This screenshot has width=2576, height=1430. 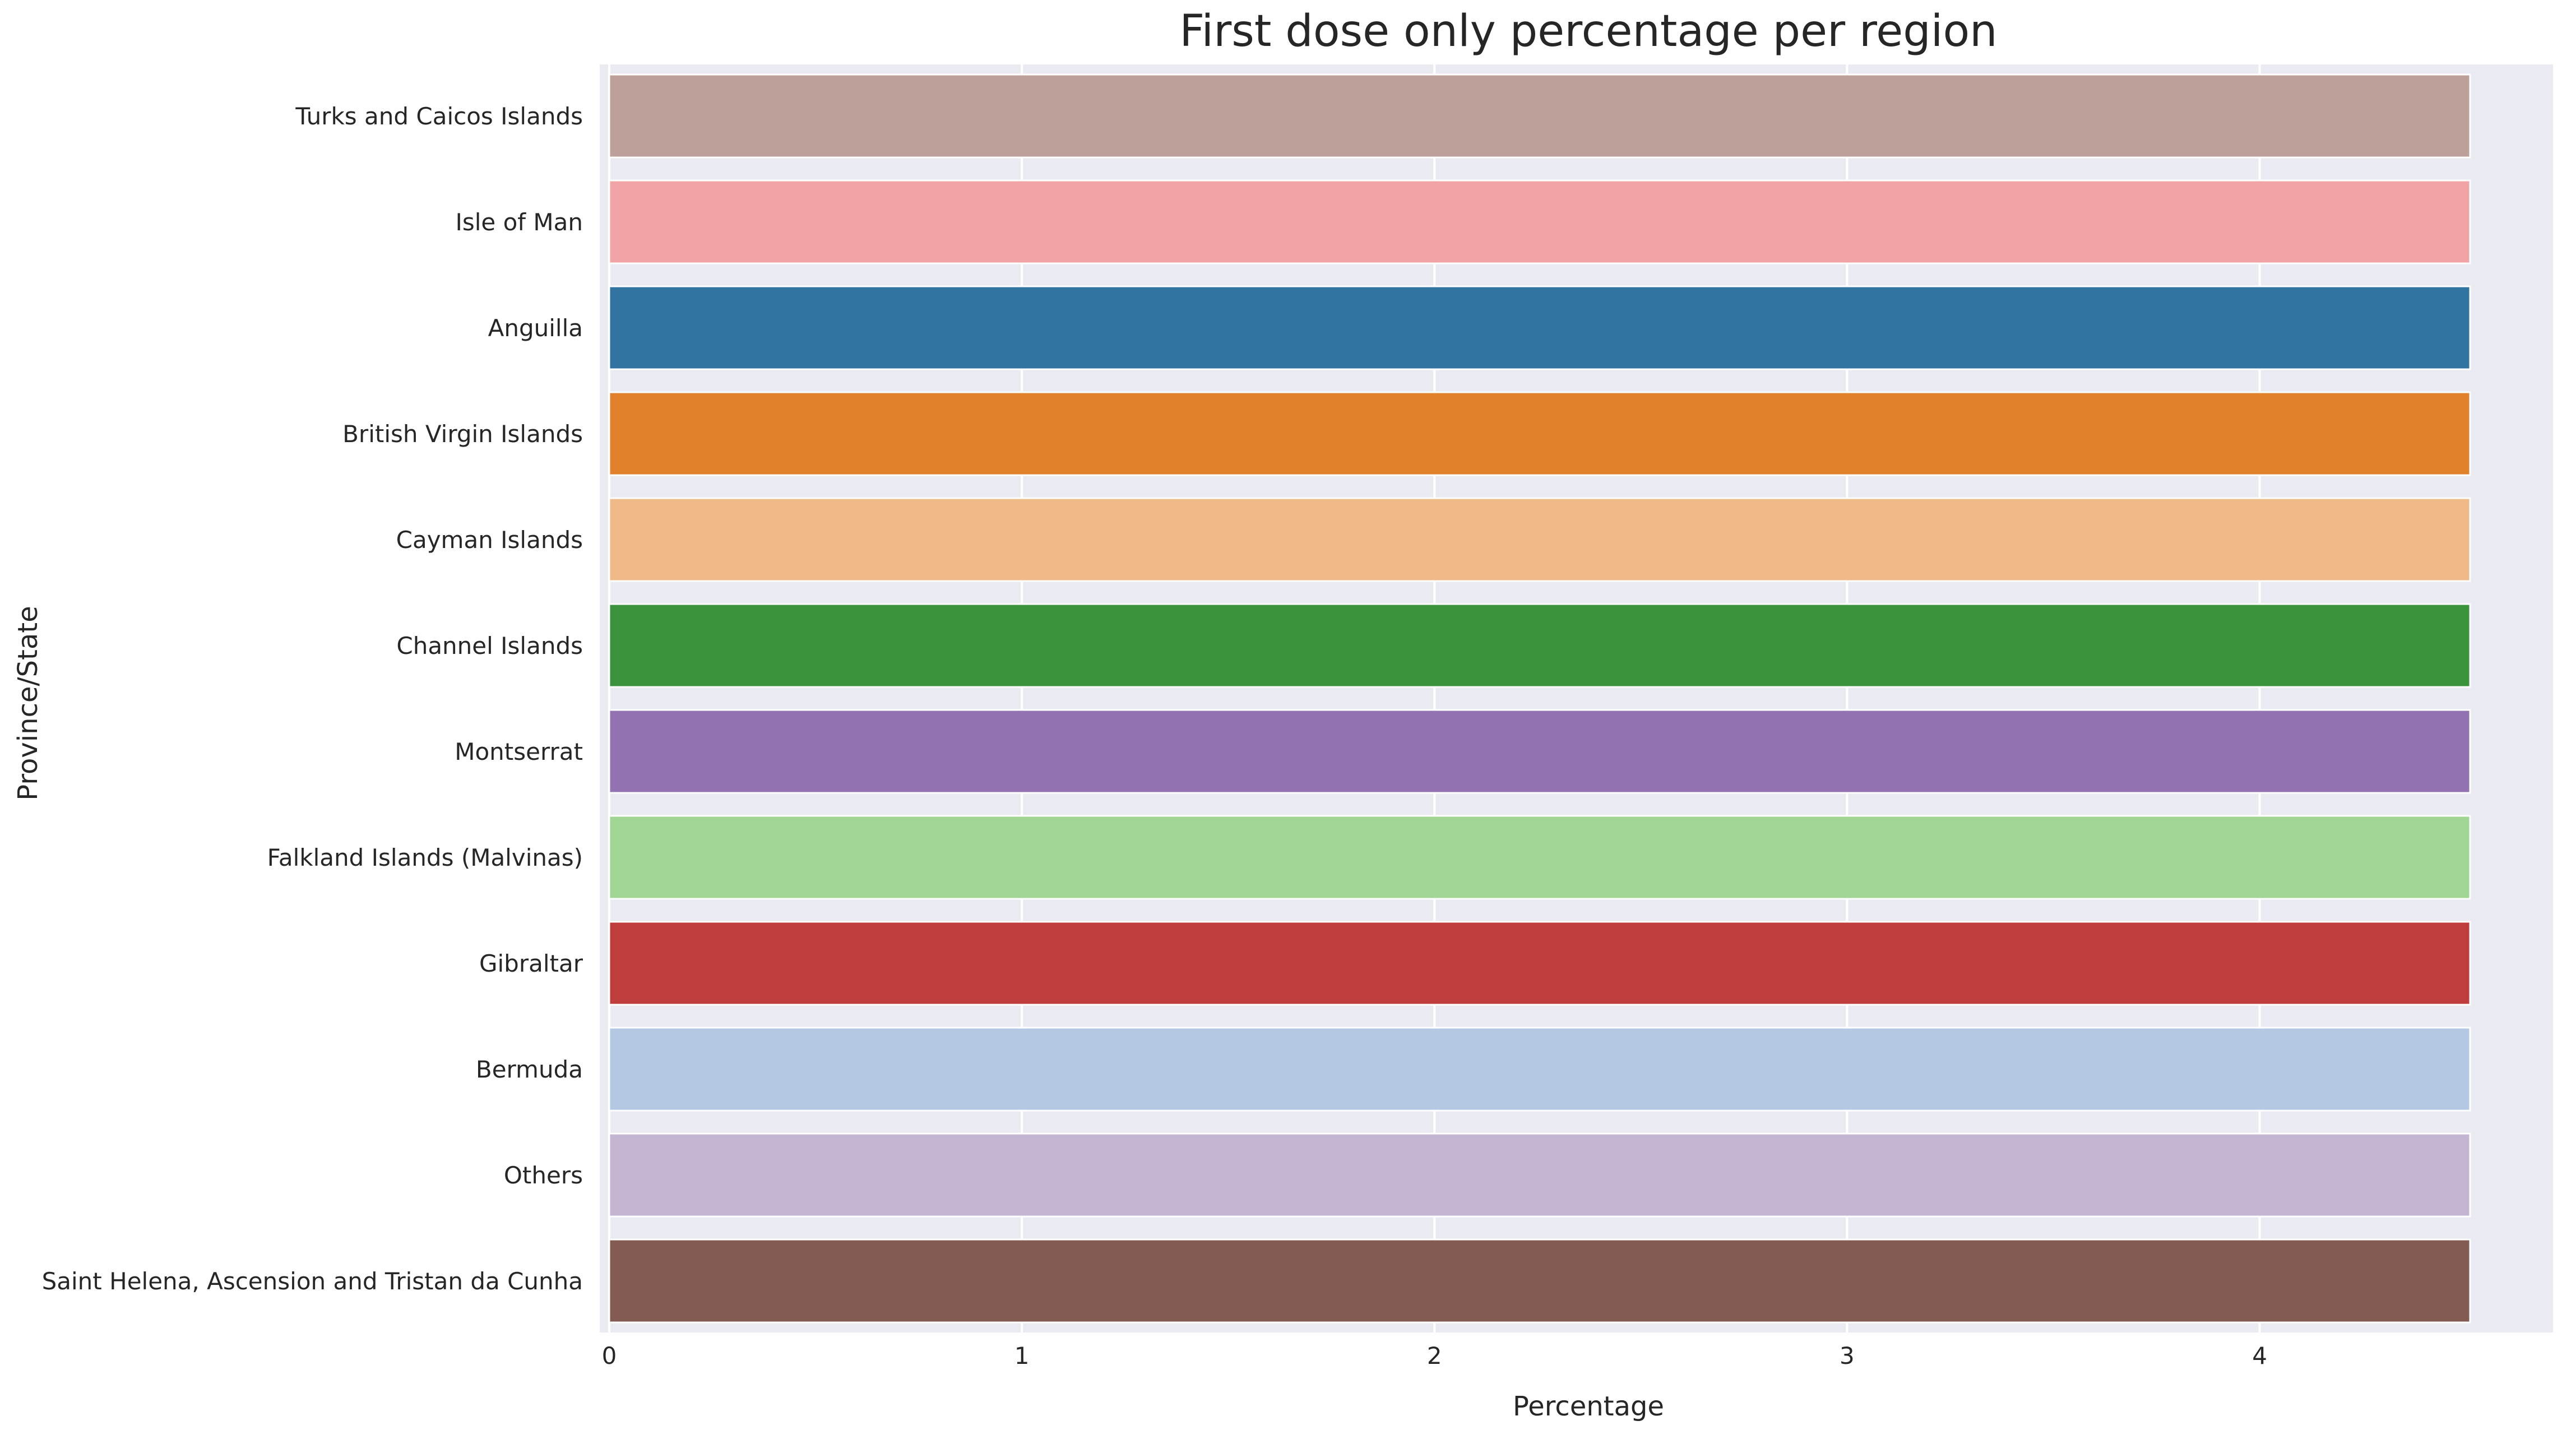 I want to click on x-tick-label-3: 3, so click(x=1847, y=1355).